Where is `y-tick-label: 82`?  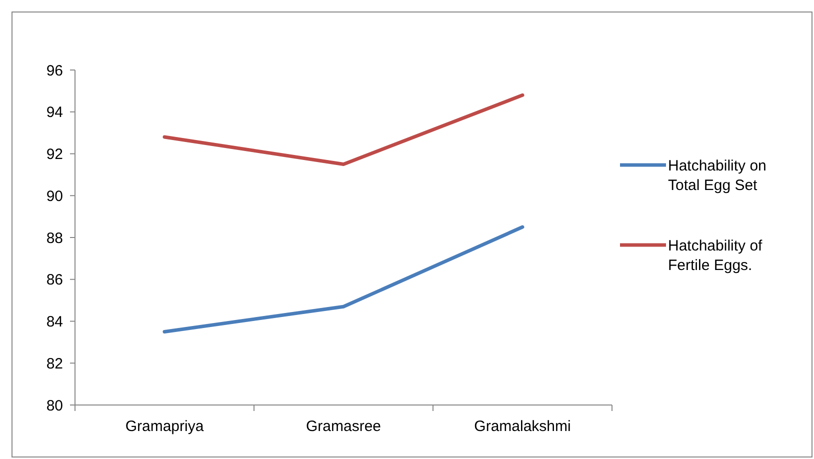 y-tick-label: 82 is located at coordinates (54, 363).